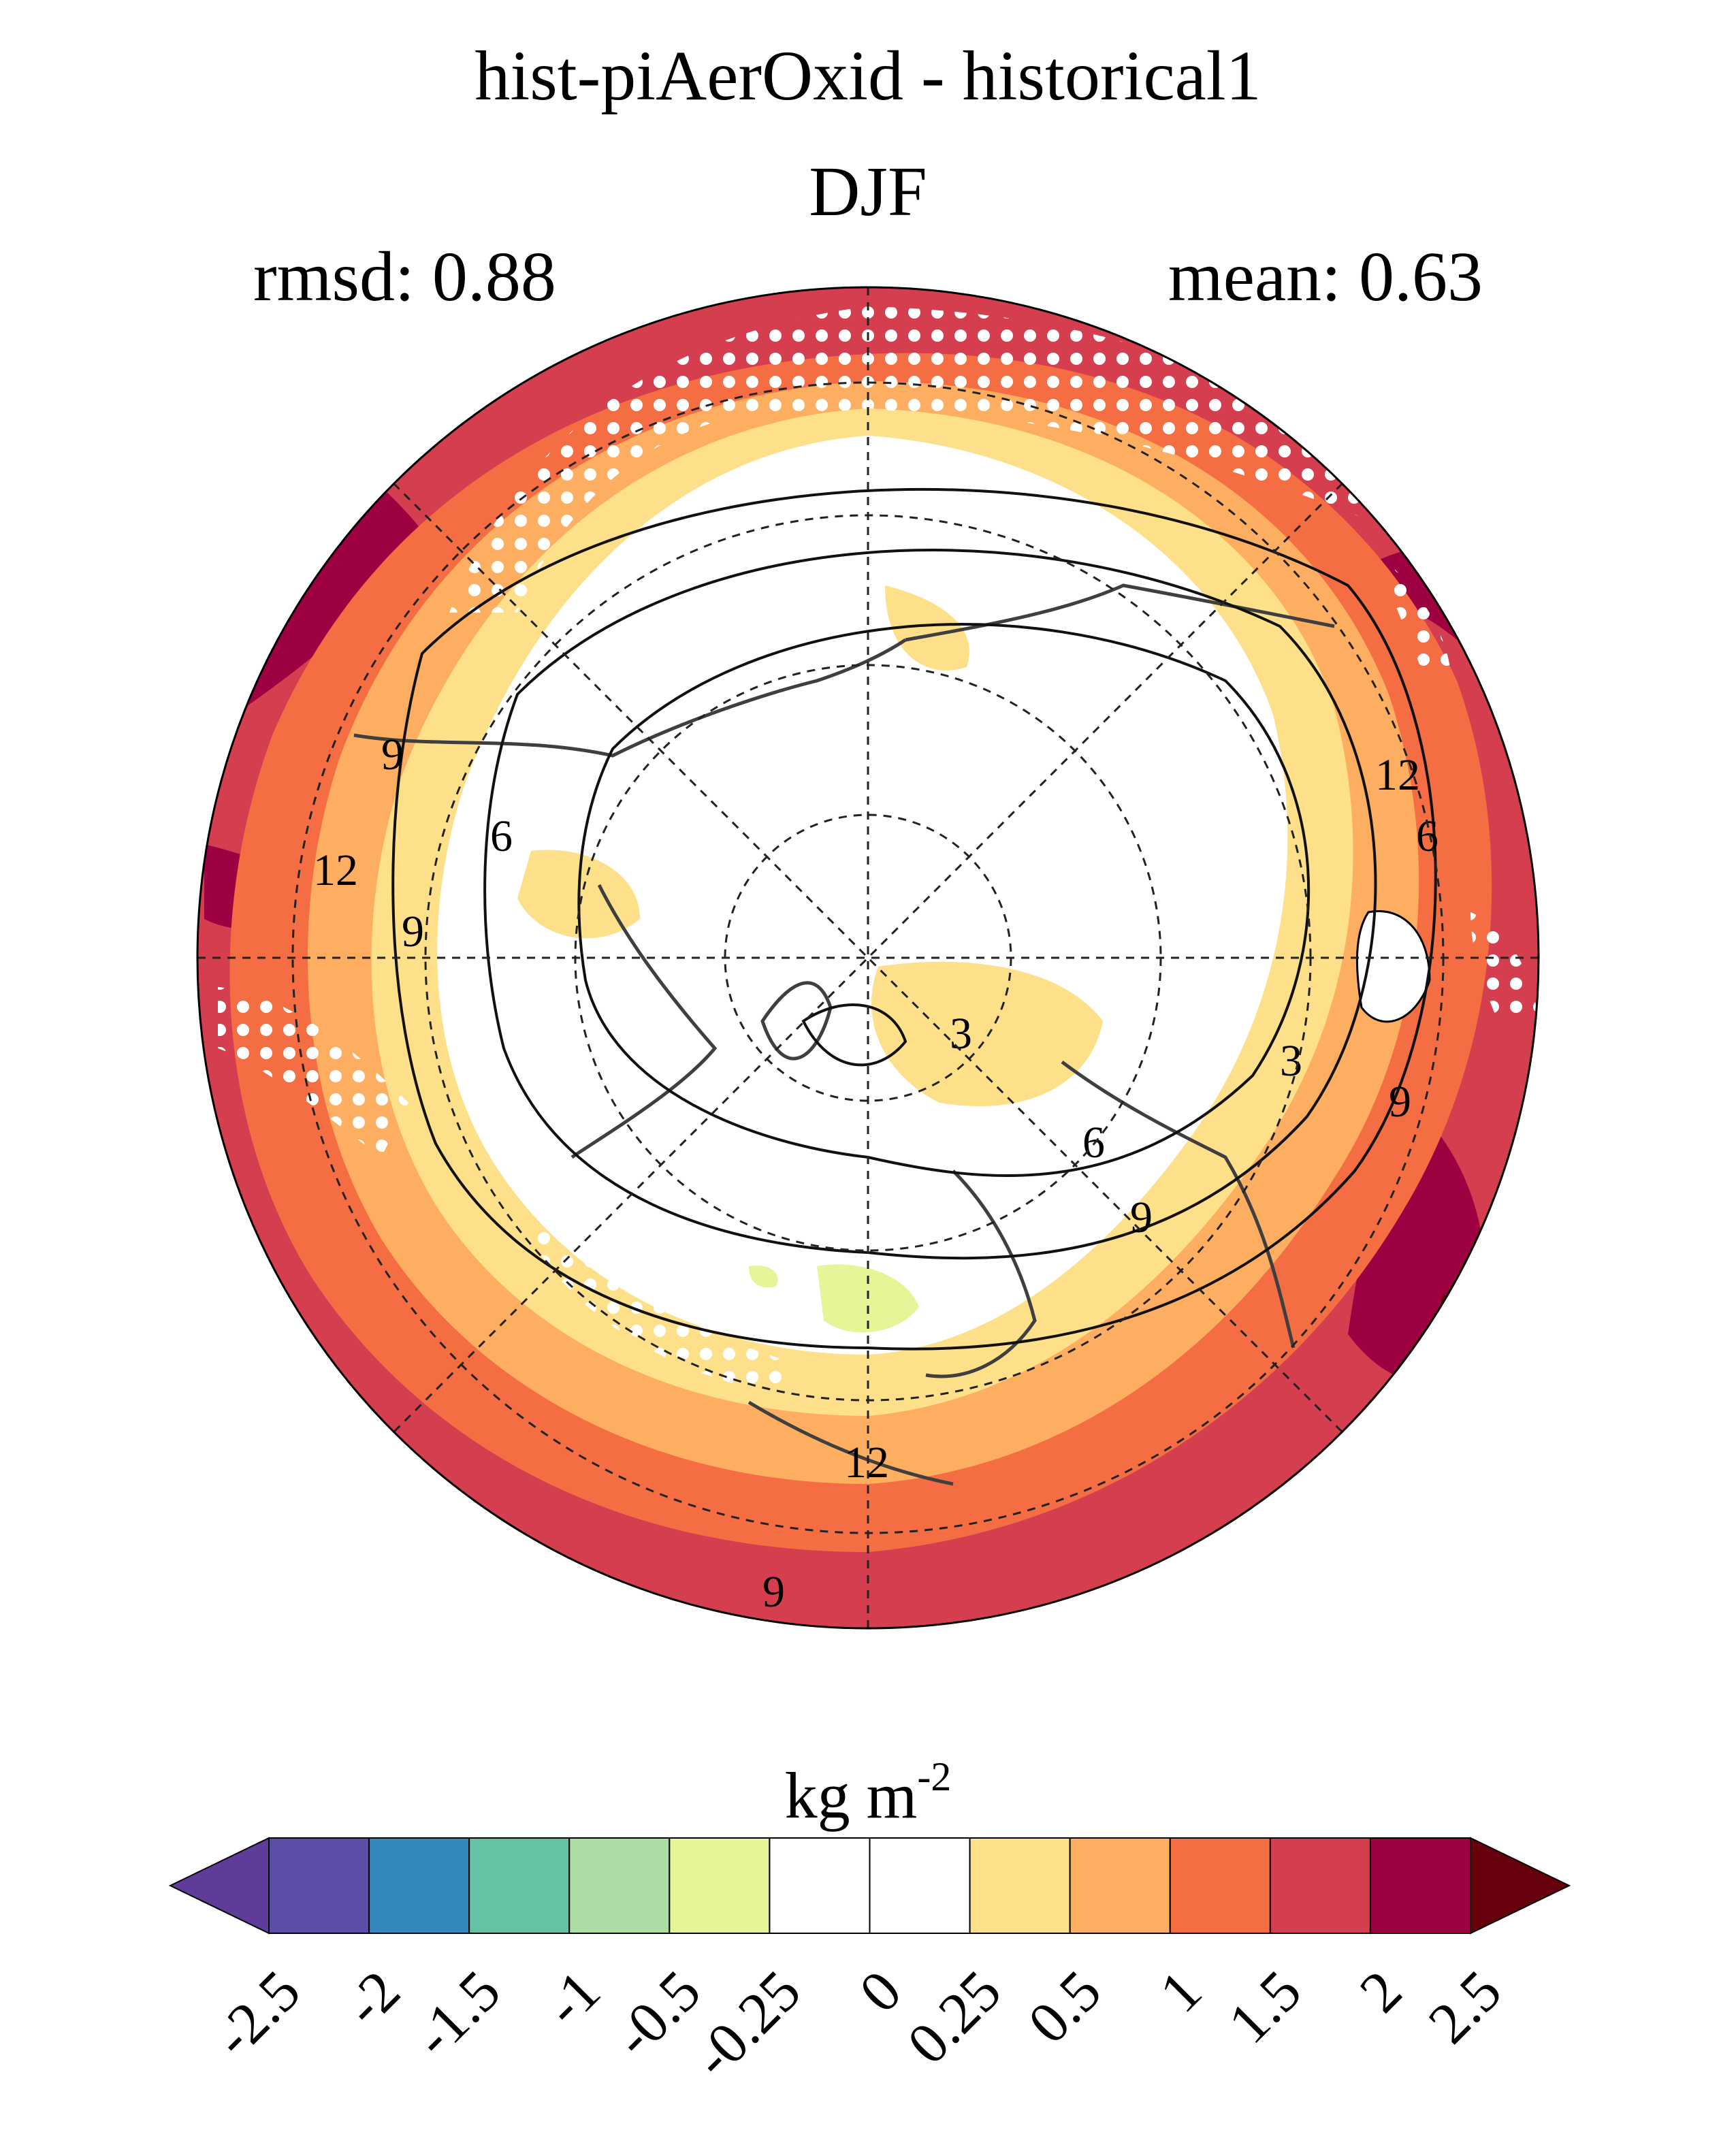 This screenshot has height=2130, width=1736. What do you see at coordinates (905, 459) in the screenshot?
I see `stipple-north` at bounding box center [905, 459].